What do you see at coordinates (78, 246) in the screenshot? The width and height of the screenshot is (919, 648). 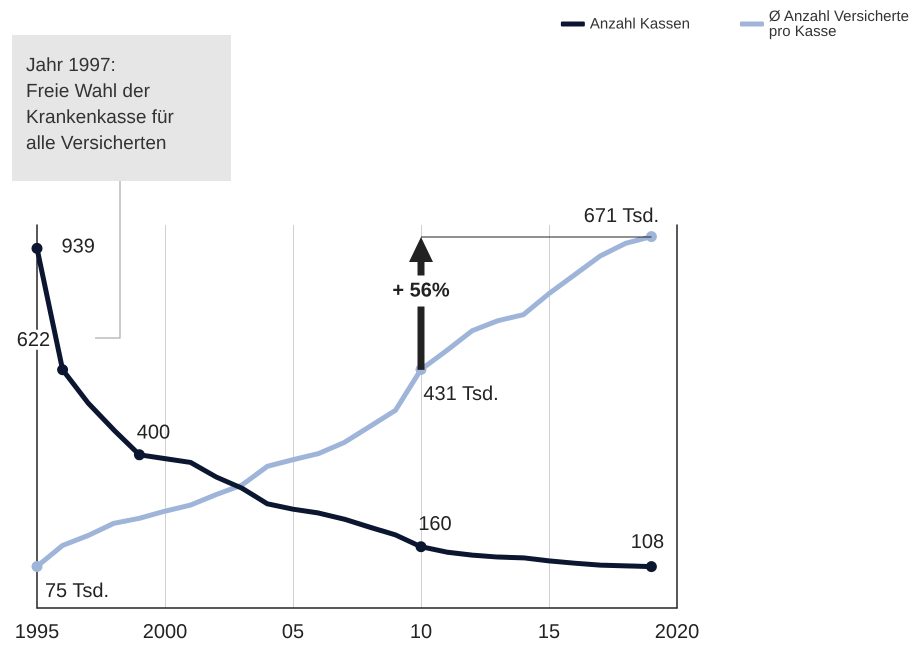 I see `data-label: 939` at bounding box center [78, 246].